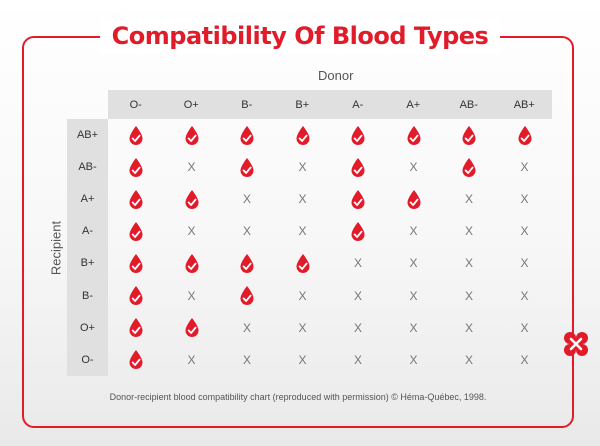 This screenshot has width=600, height=446. What do you see at coordinates (302, 104) in the screenshot?
I see `donor-header-B+: B+` at bounding box center [302, 104].